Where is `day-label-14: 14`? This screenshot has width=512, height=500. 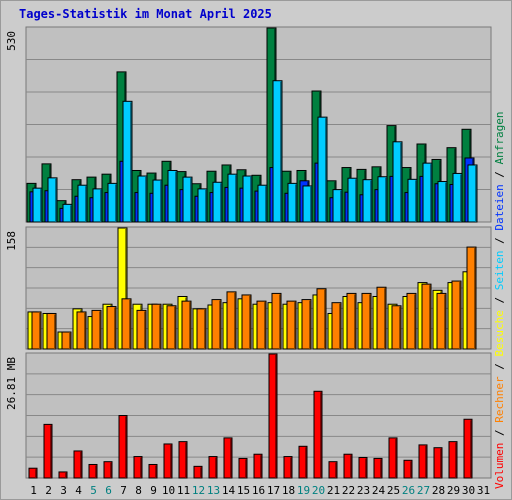
day-label-14: 14 is located at coordinates (229, 490).